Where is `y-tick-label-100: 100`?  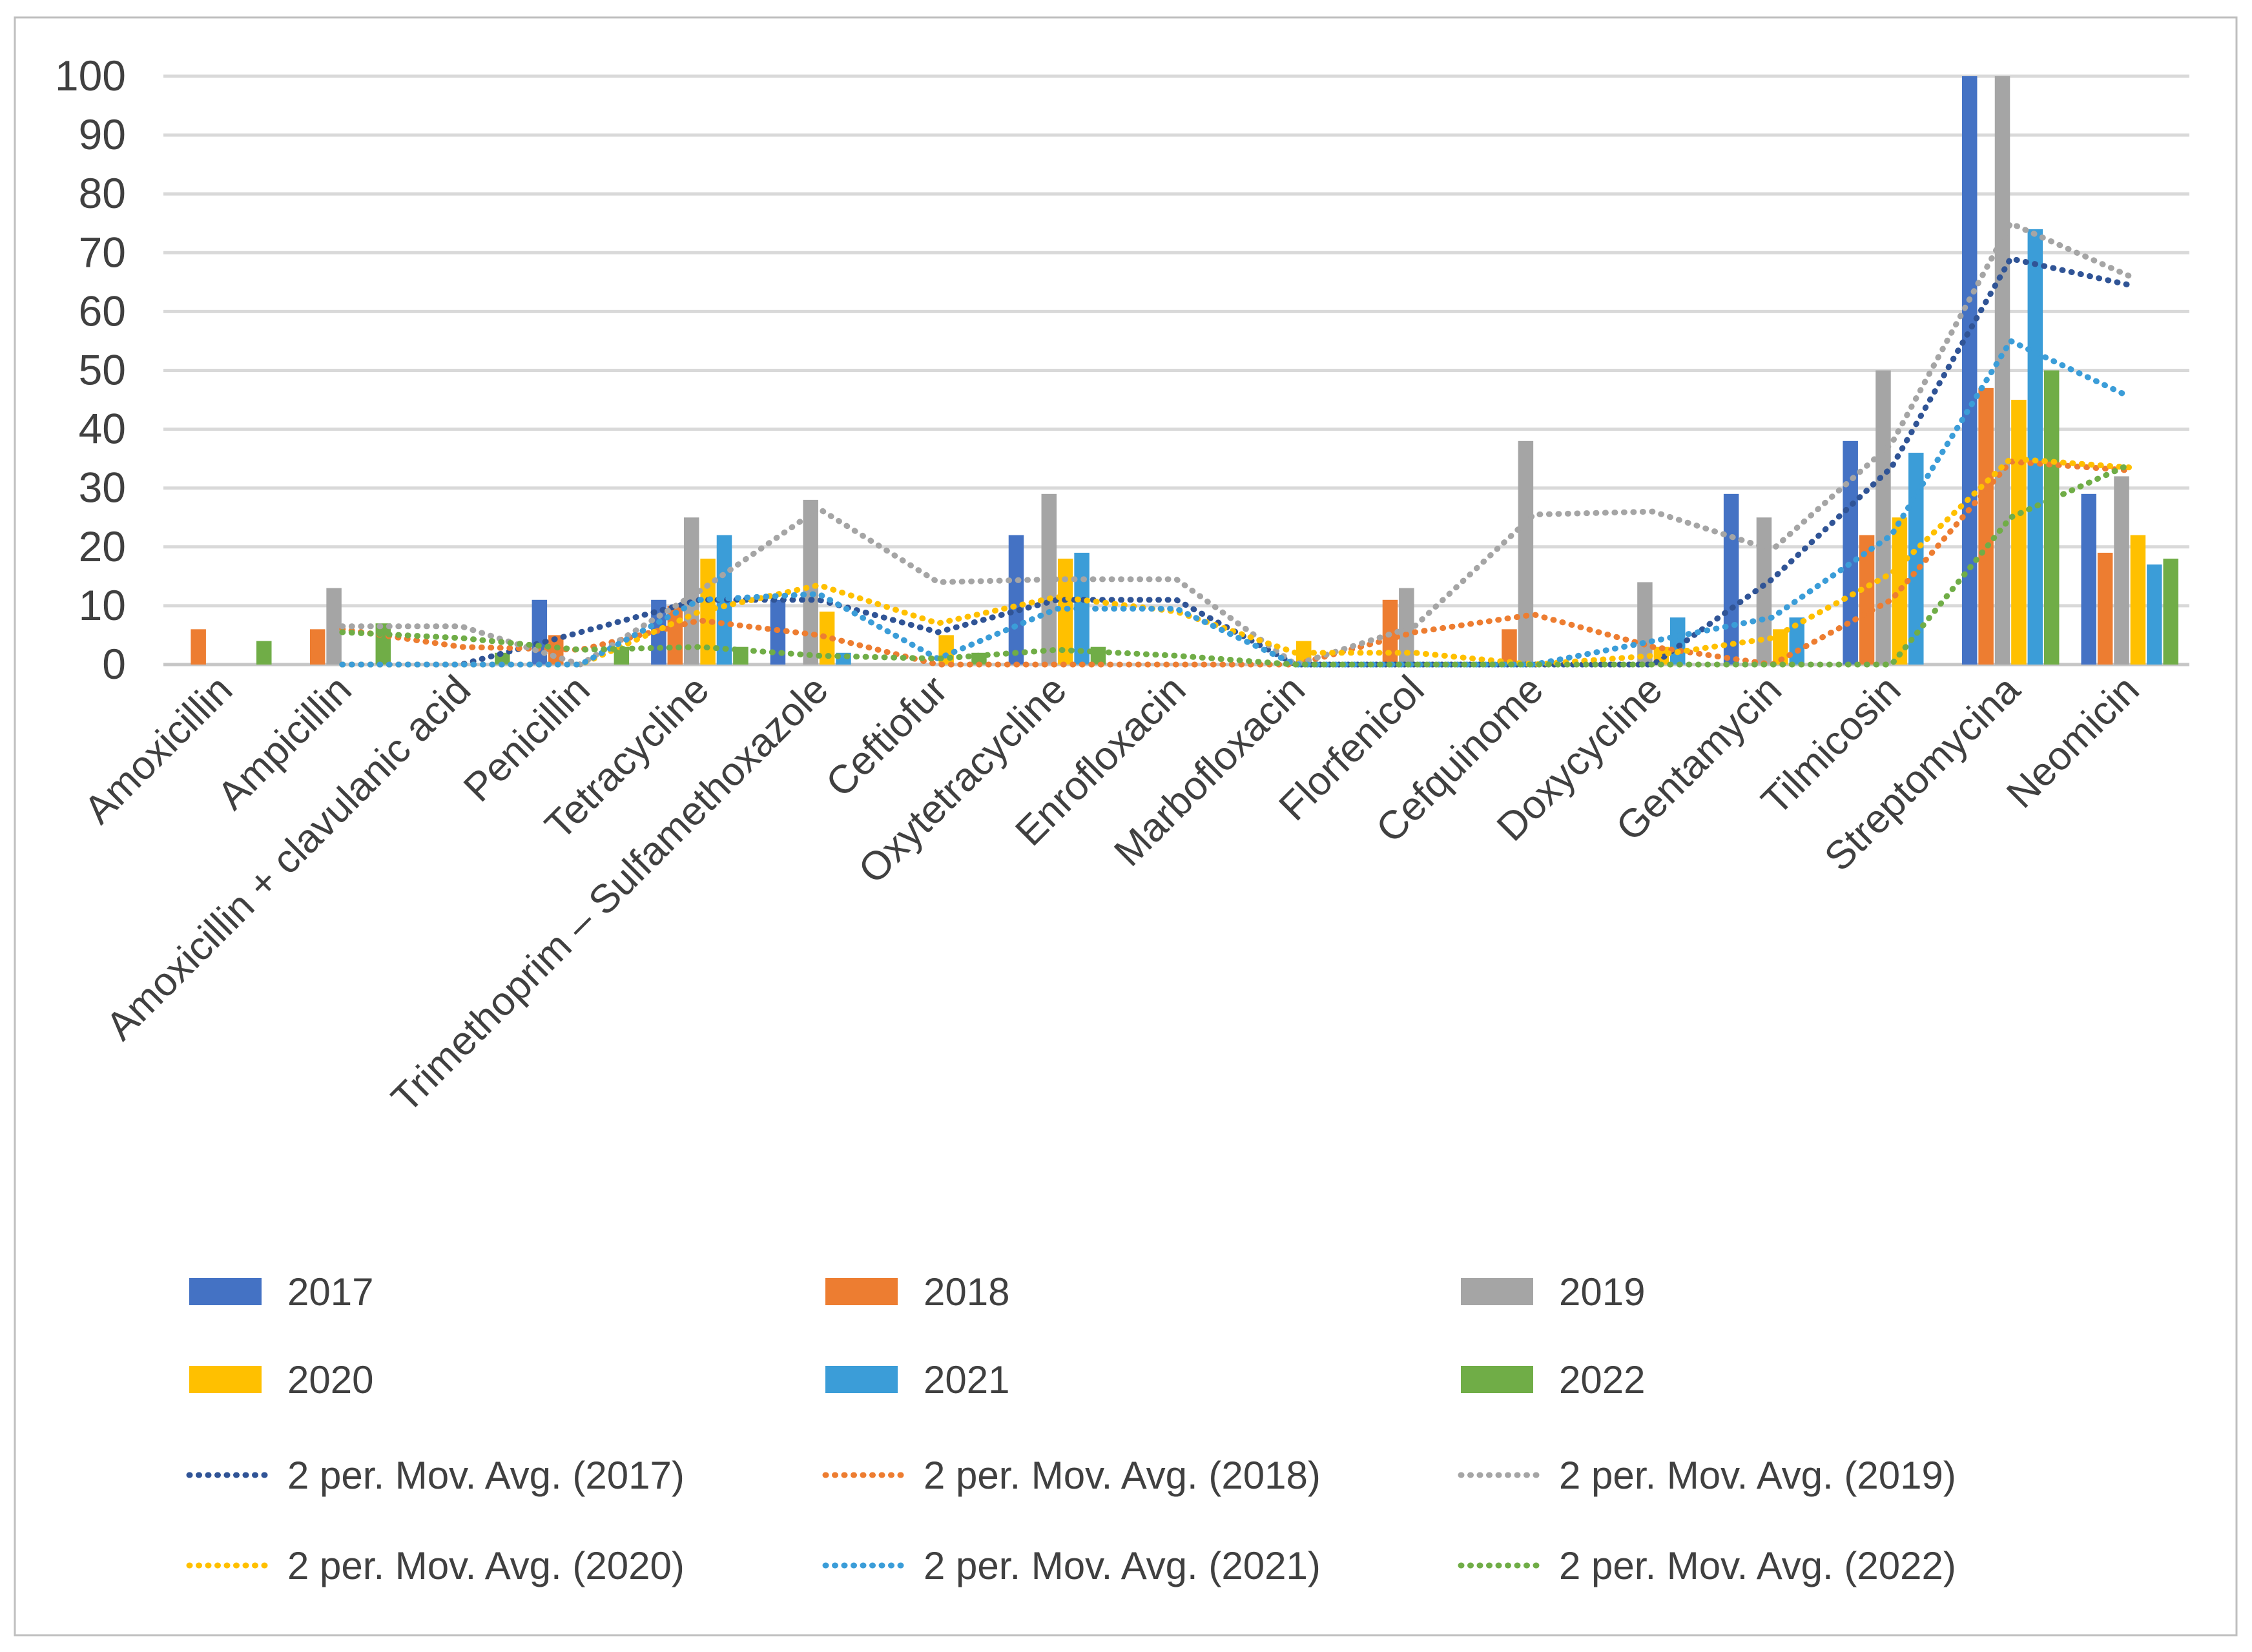 y-tick-label-100: 100 is located at coordinates (91, 76).